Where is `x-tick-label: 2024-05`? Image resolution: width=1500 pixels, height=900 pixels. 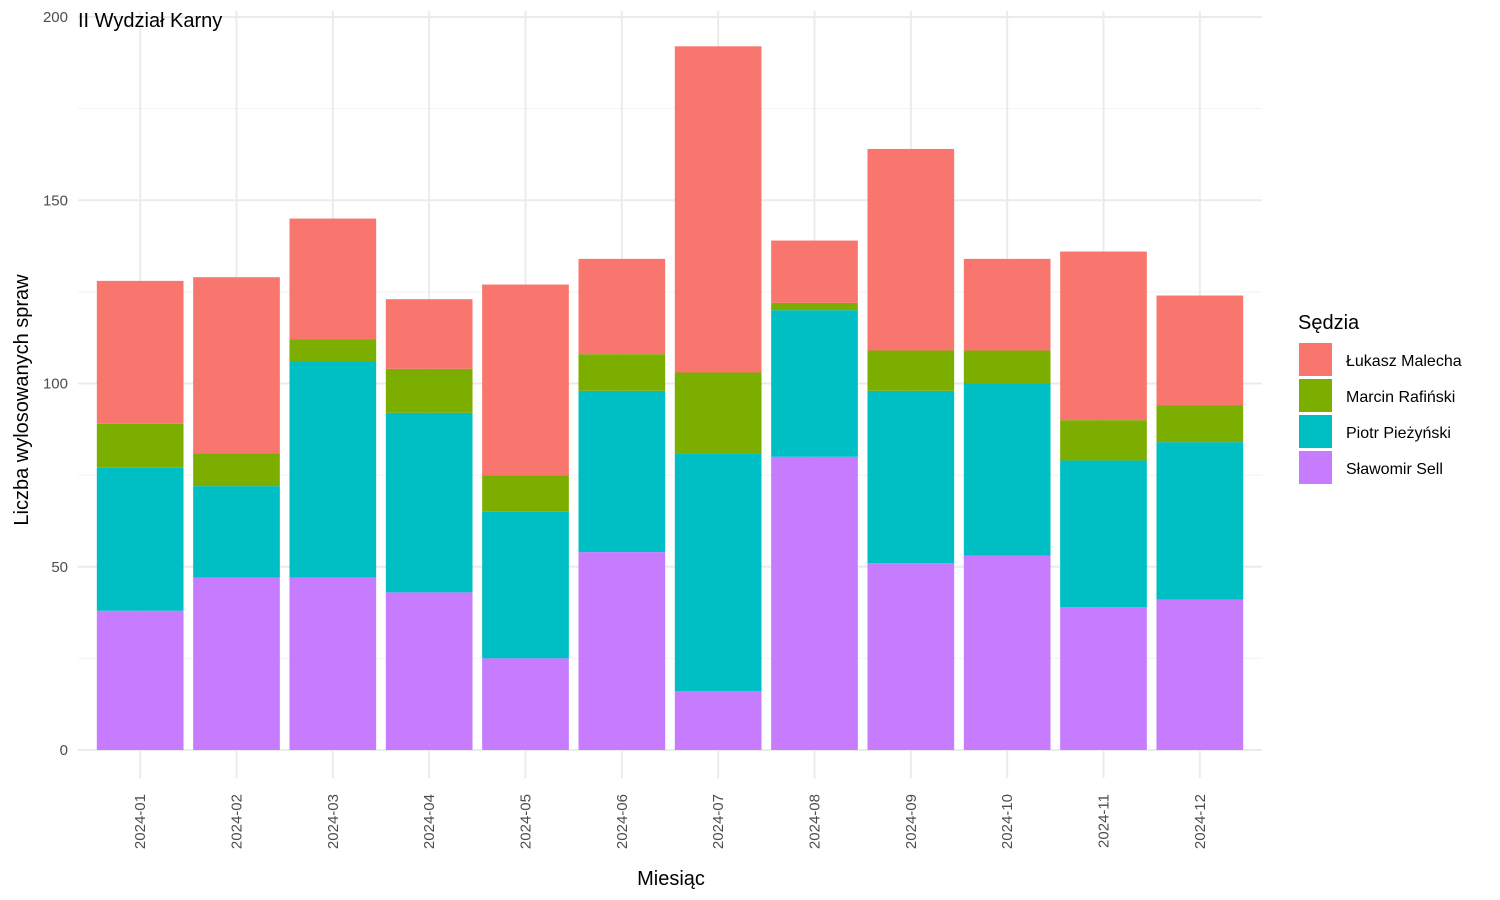 x-tick-label: 2024-05 is located at coordinates (526, 821).